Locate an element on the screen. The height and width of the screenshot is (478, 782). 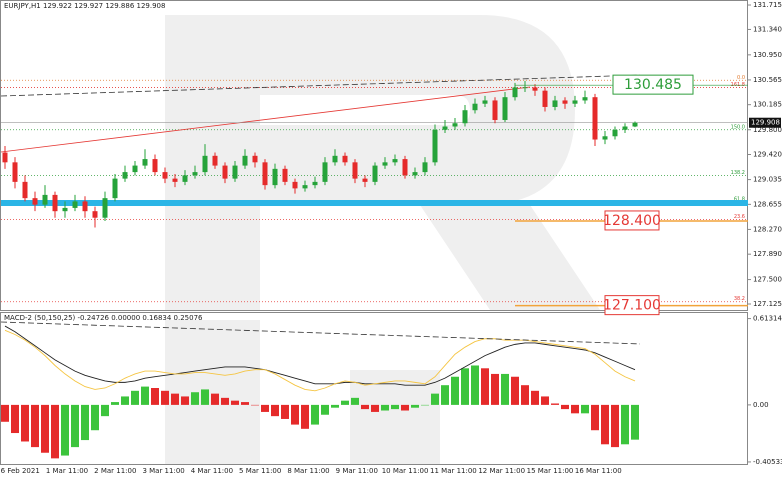
x-tick-label: 12 Mar 11:00 is located at coordinates (501, 471).